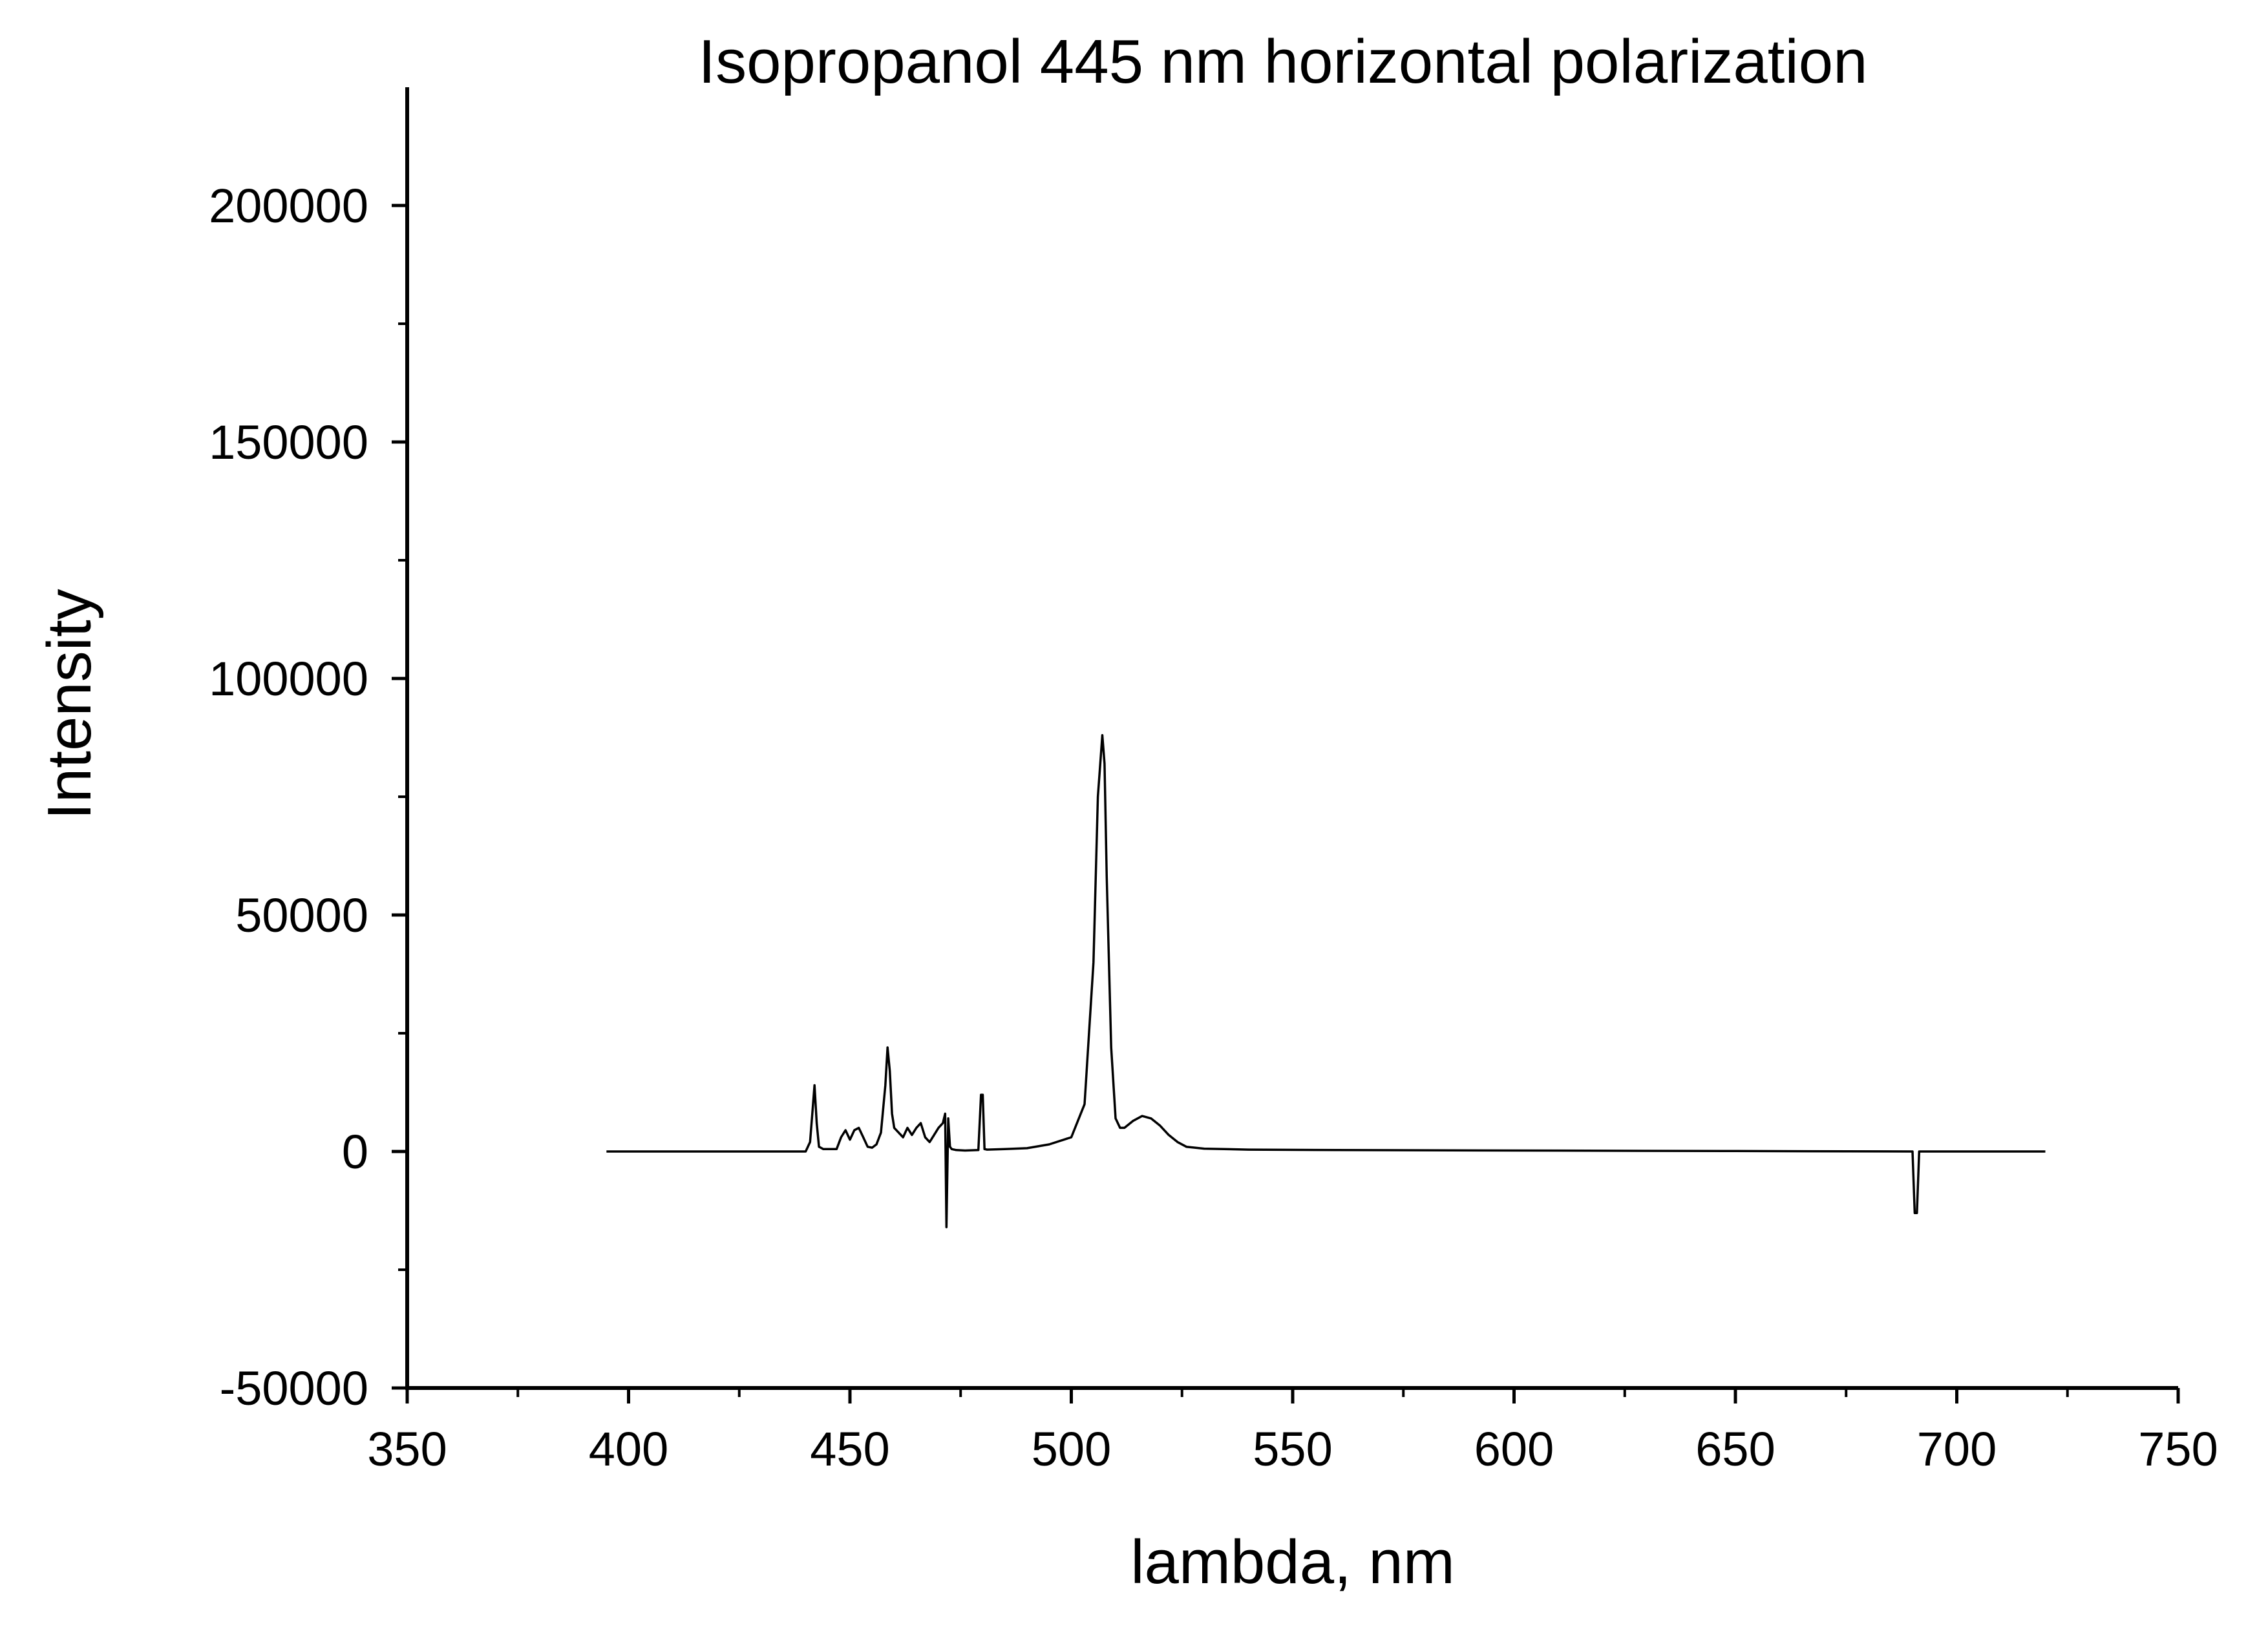  Describe the element at coordinates (849, 1449) in the screenshot. I see `x-tick-label: 450` at that location.